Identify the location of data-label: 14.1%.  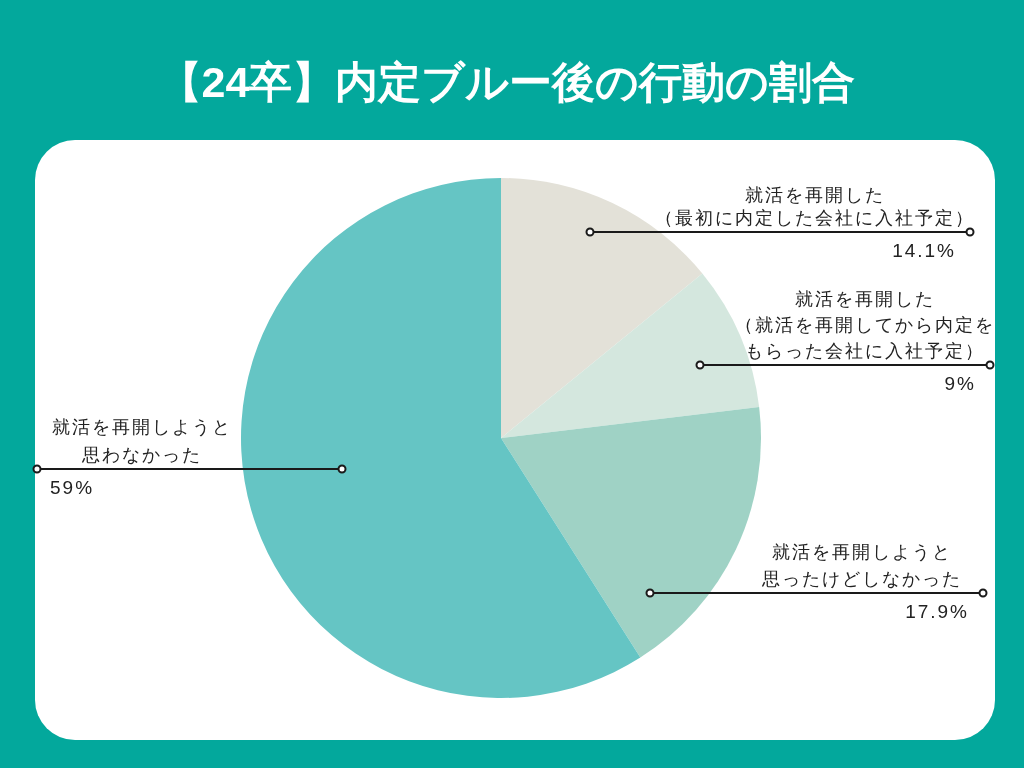
(924, 250).